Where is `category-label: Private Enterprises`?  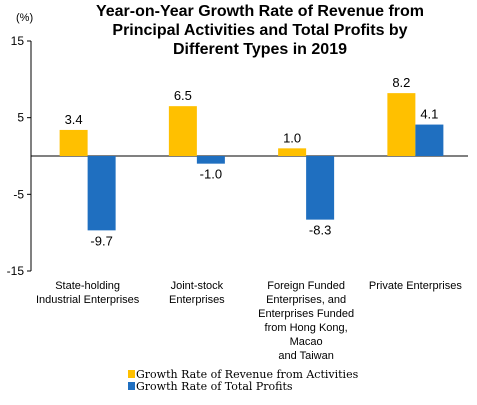 category-label: Private Enterprises is located at coordinates (415, 286).